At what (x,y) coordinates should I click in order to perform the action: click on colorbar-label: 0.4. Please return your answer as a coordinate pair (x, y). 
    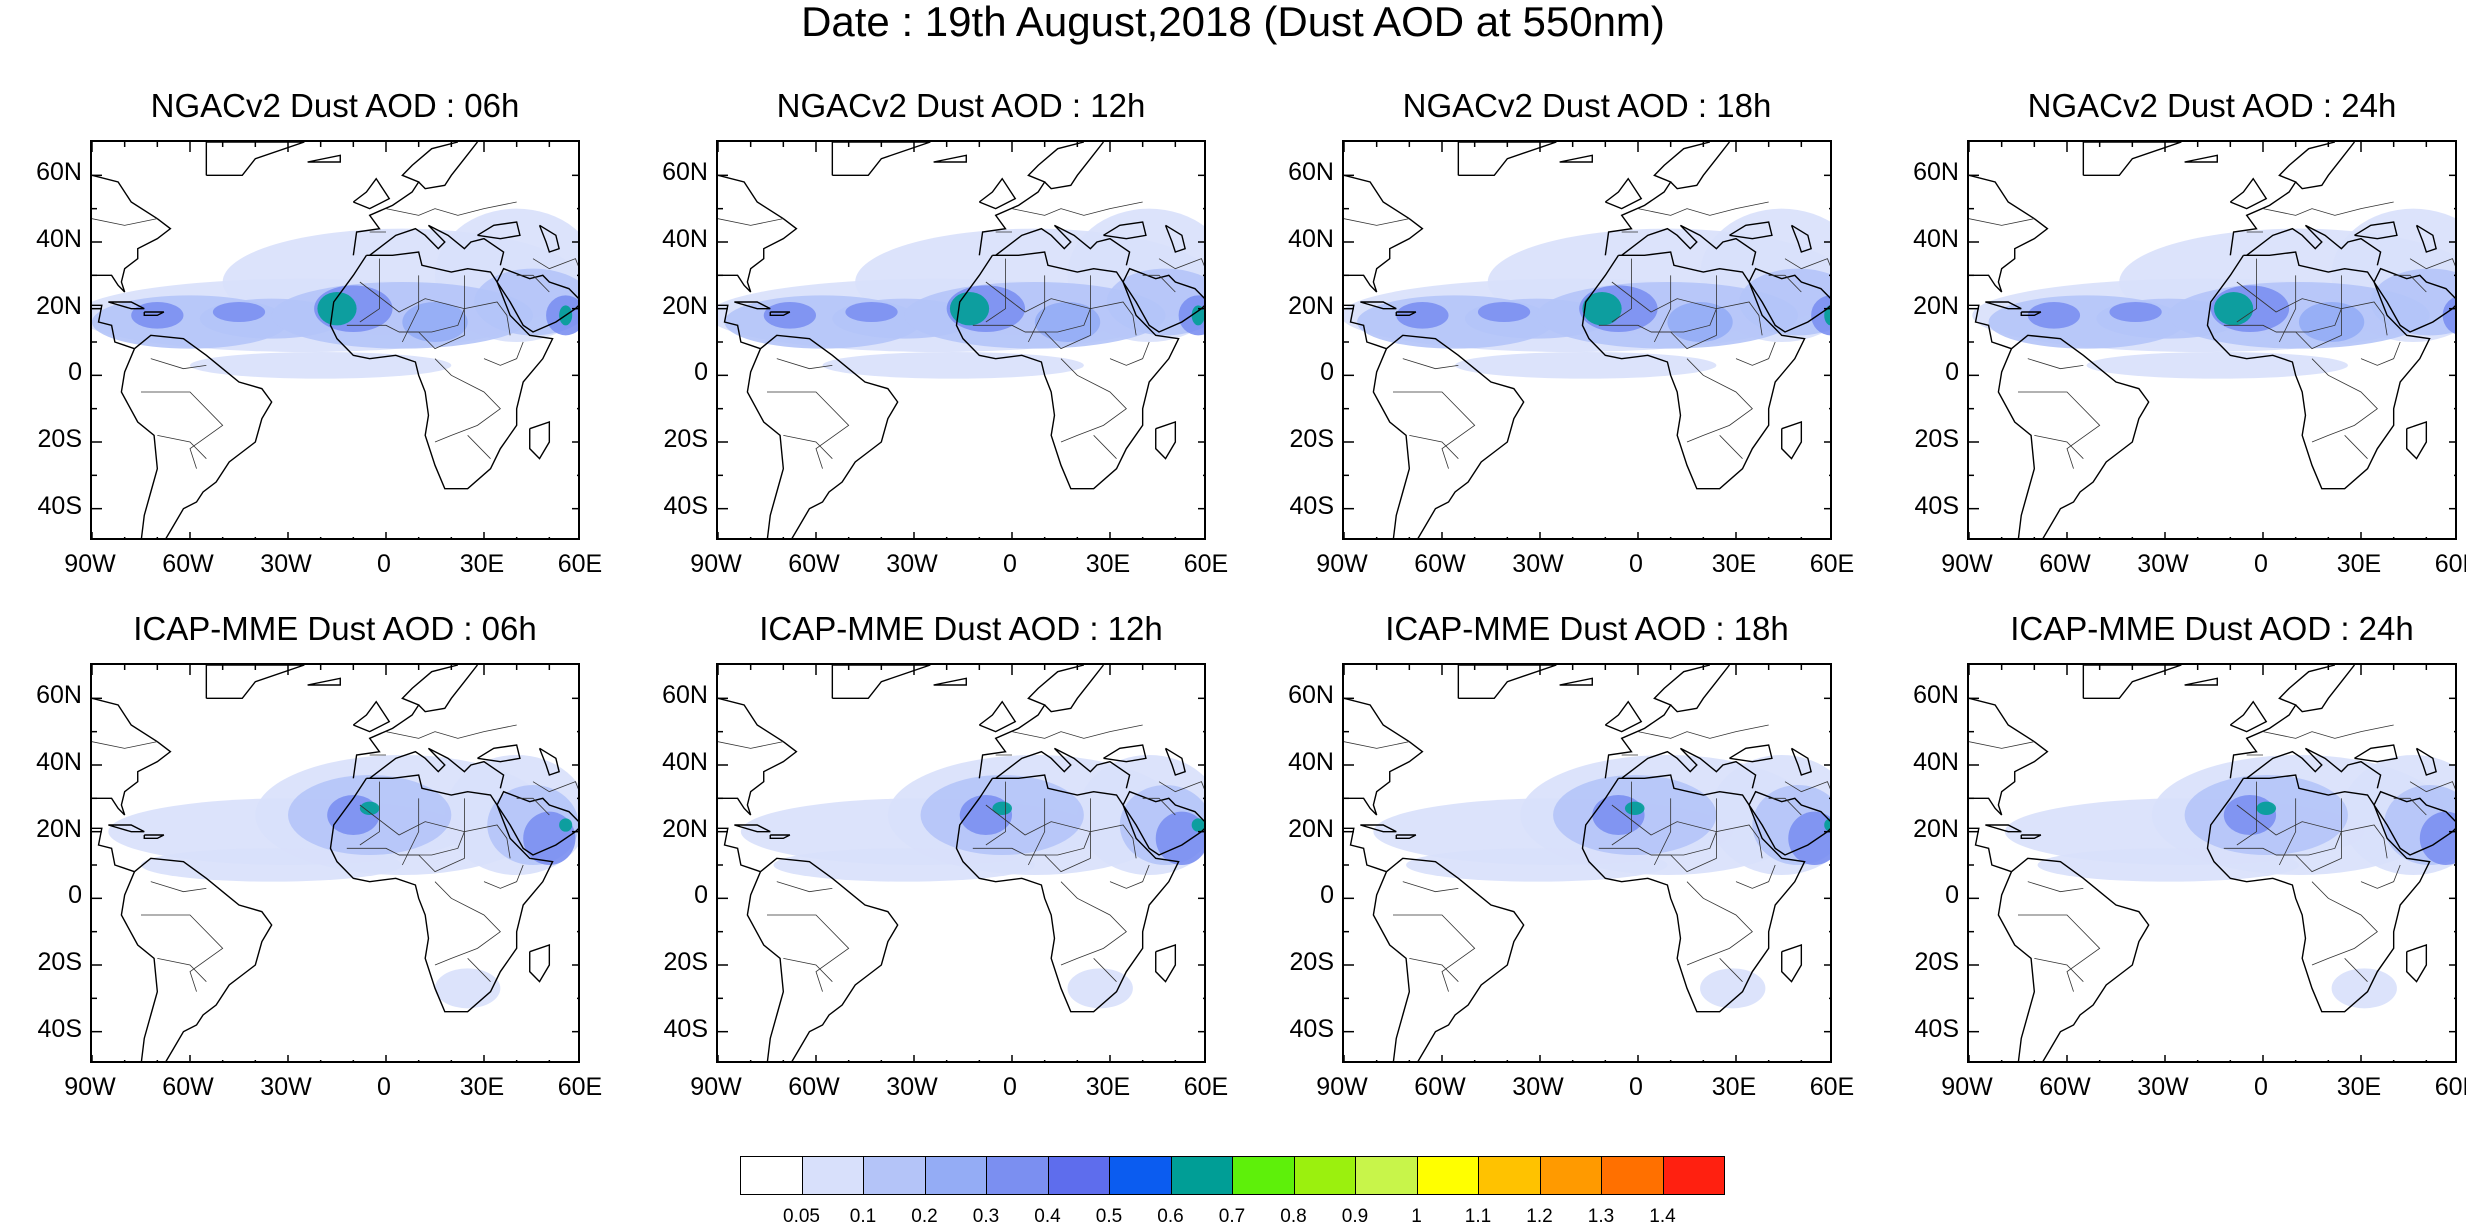
    Looking at the image, I should click on (1047, 1216).